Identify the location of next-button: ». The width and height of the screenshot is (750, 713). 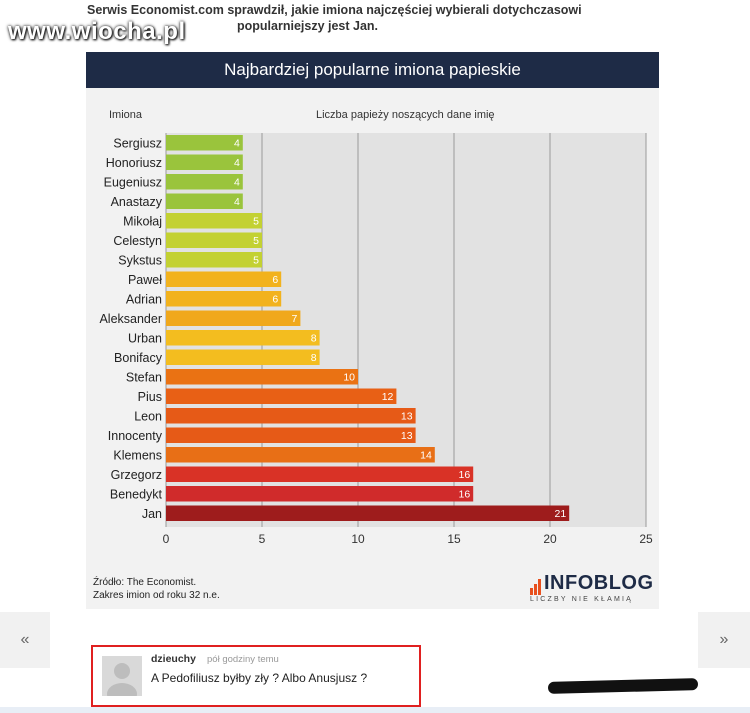
(724, 640).